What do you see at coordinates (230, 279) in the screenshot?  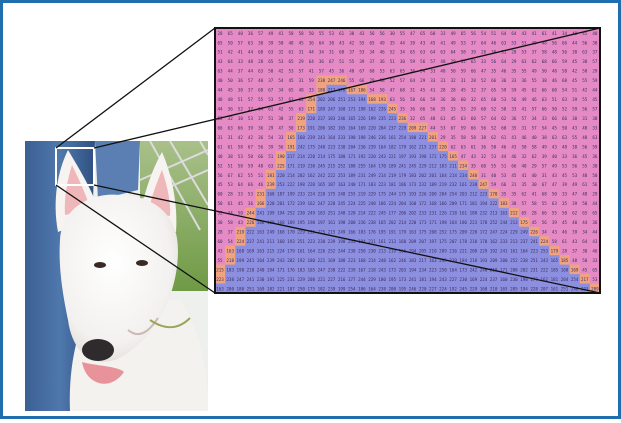 I see `grid-cell-value: 238` at bounding box center [230, 279].